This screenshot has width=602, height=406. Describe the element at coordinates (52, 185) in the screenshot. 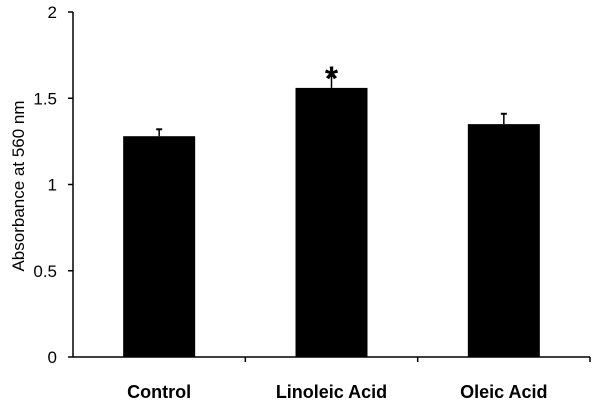

I see `y-tick-label: 1` at that location.